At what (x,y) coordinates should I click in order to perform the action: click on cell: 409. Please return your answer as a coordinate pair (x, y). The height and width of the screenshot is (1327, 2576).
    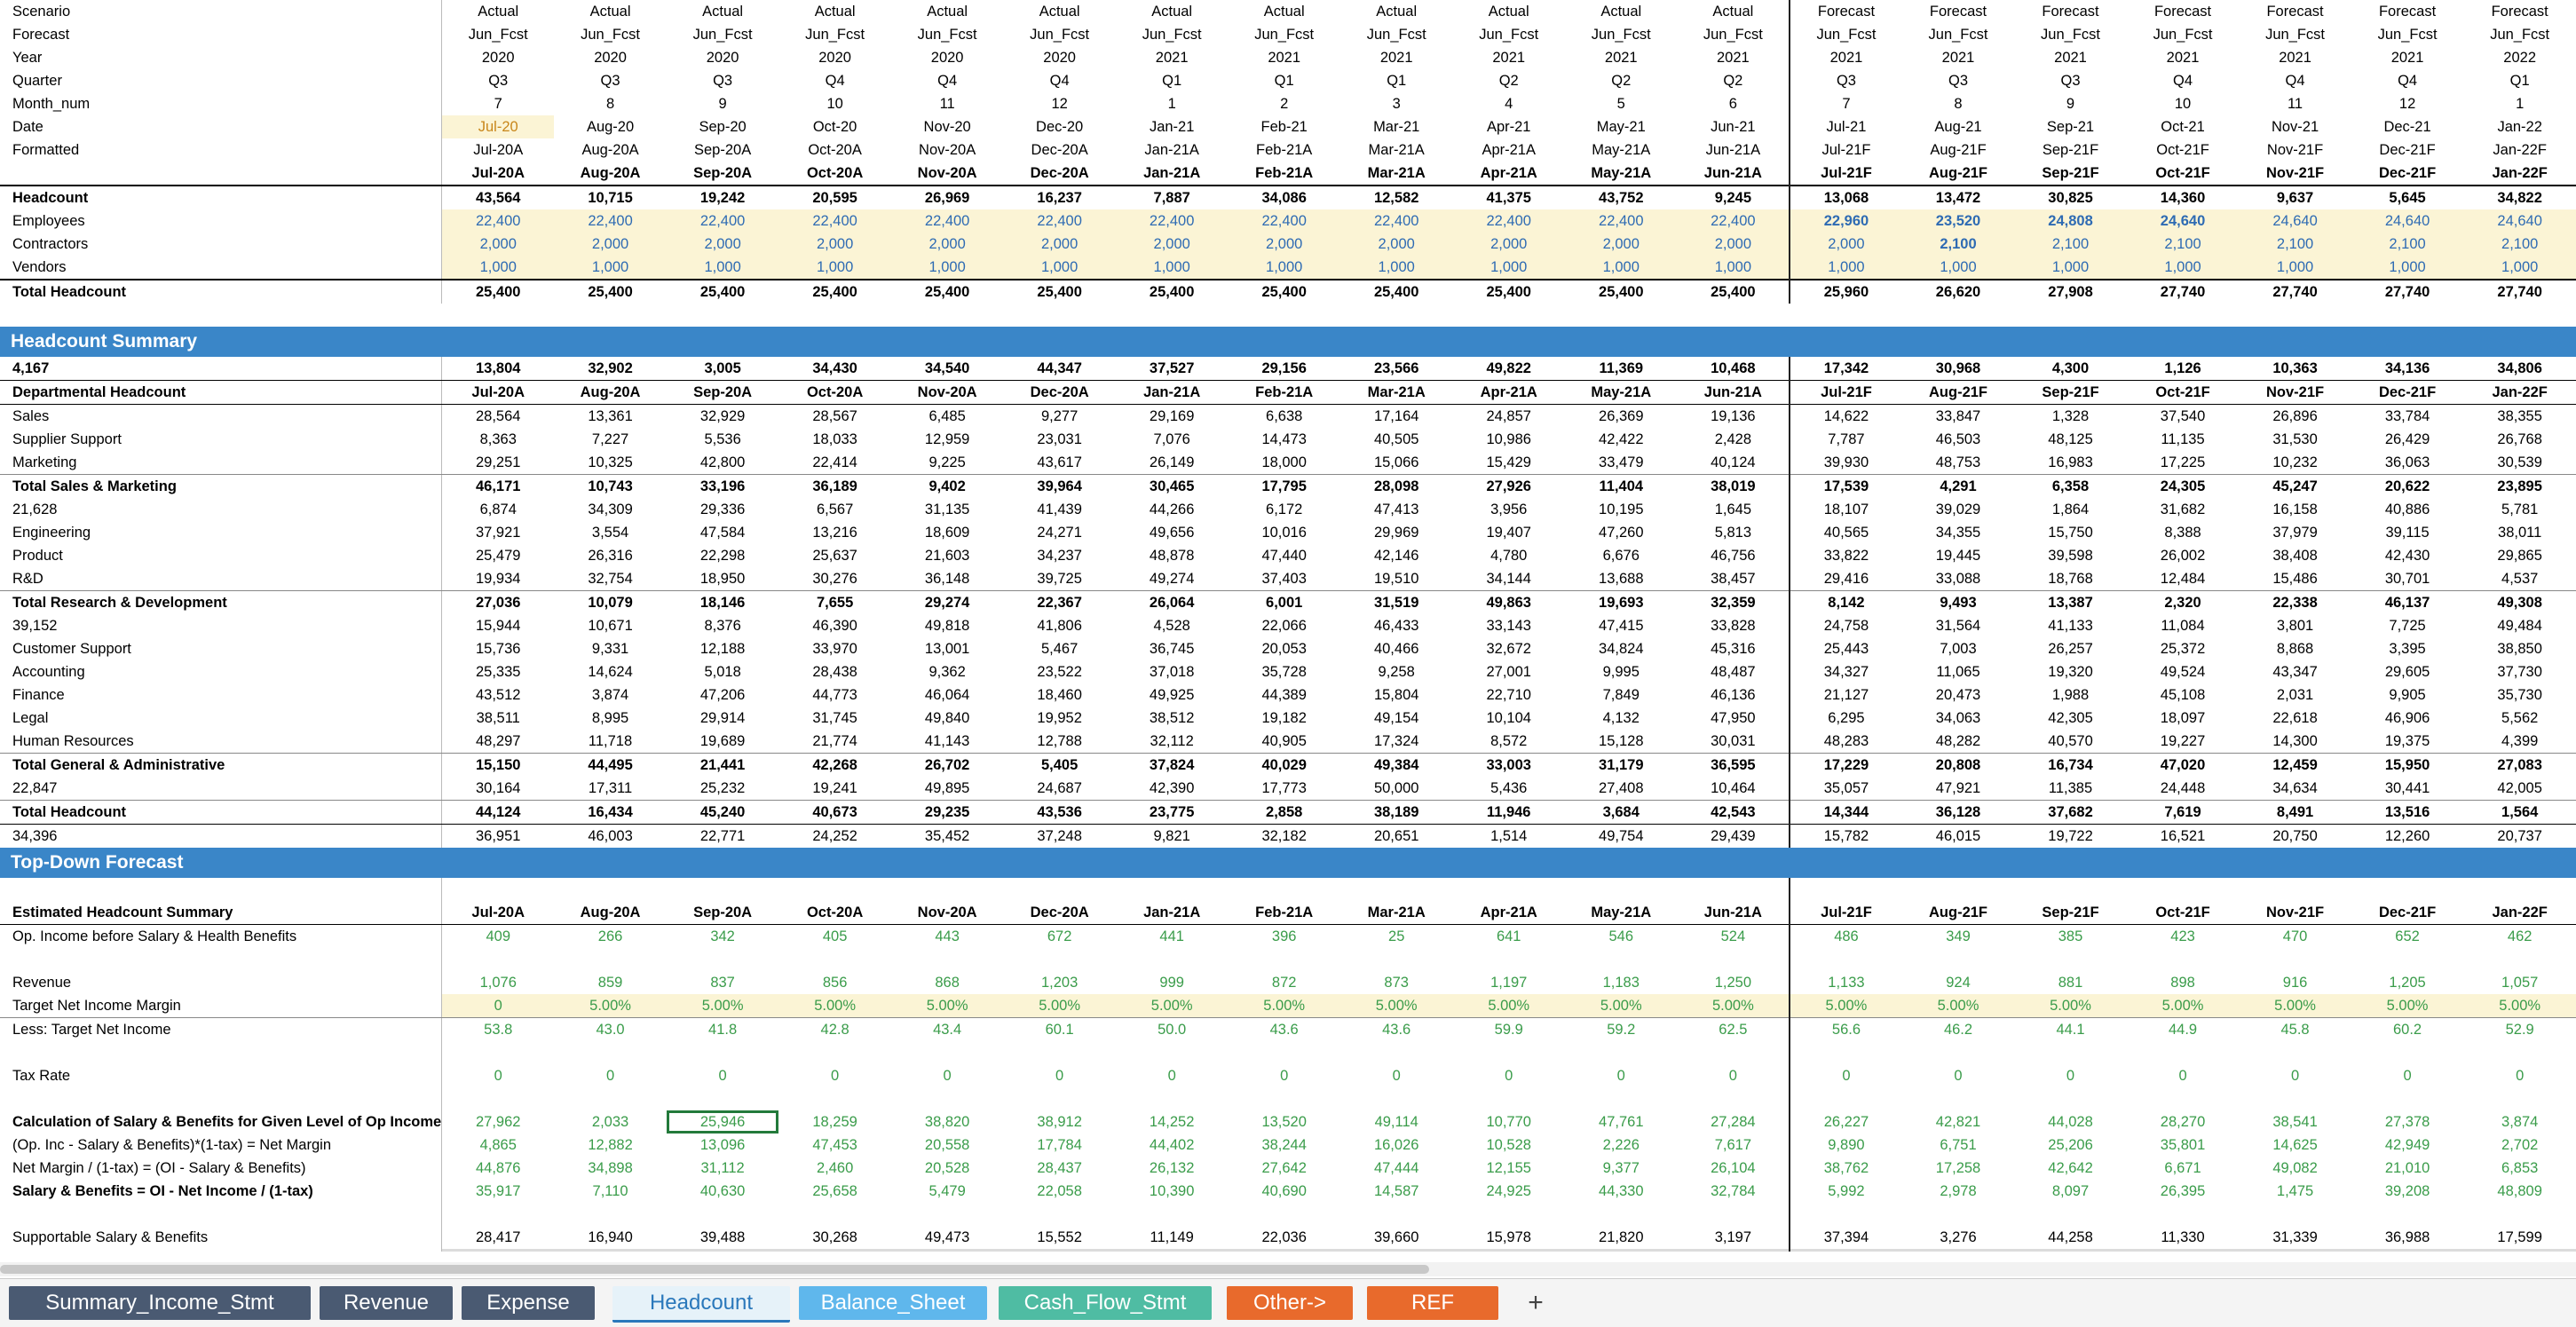
    Looking at the image, I should click on (498, 936).